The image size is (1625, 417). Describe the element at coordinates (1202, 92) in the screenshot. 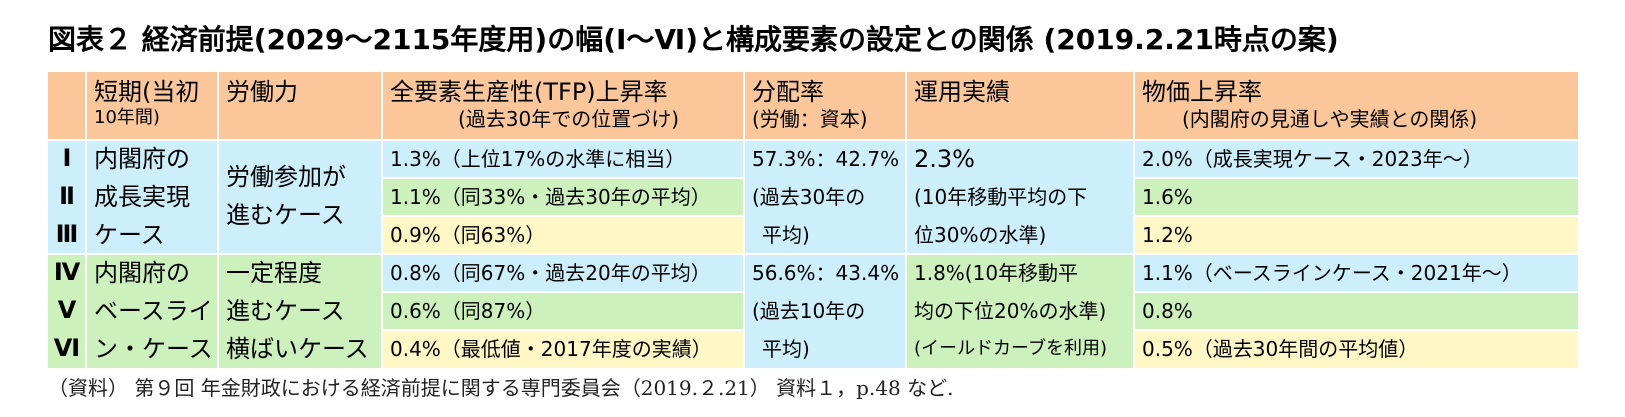

I see `header-inflation-line1: 物価上昇率` at that location.